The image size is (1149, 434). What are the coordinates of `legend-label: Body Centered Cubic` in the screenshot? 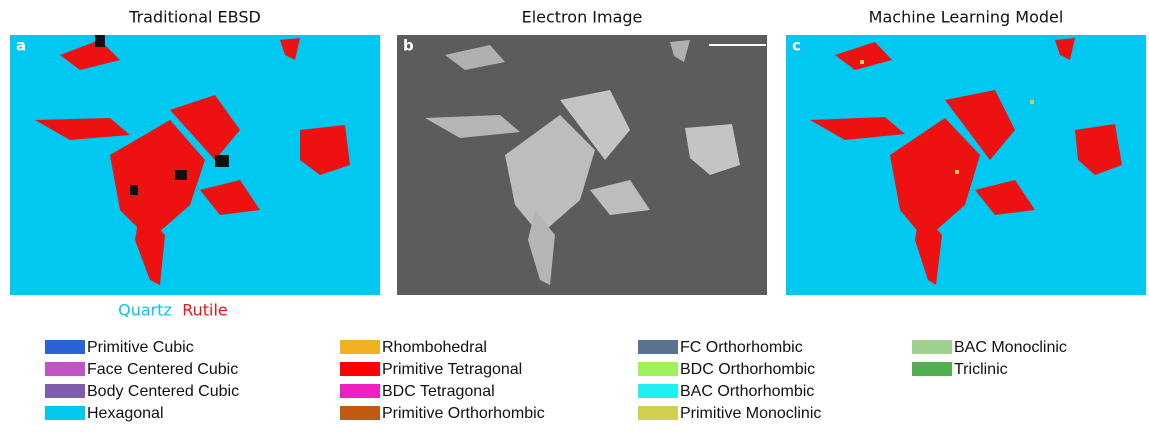 It's located at (163, 391).